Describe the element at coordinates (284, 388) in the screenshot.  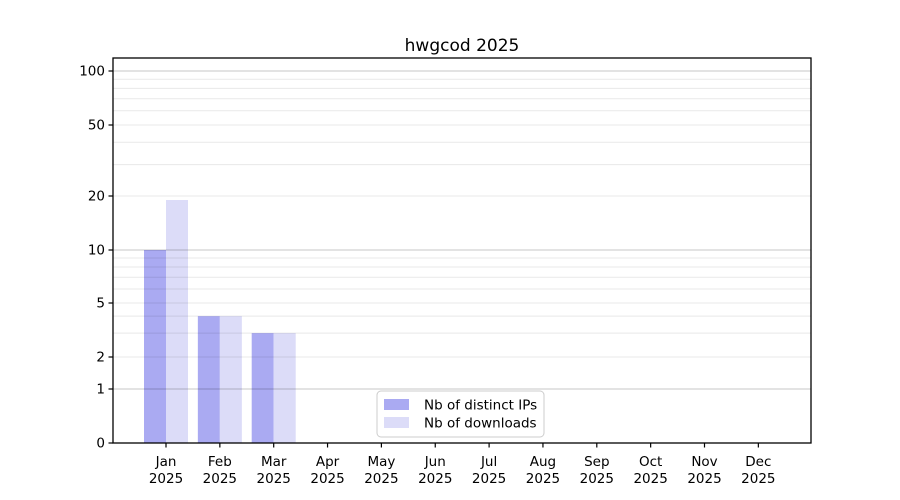
I see `bar-mar-downloads` at that location.